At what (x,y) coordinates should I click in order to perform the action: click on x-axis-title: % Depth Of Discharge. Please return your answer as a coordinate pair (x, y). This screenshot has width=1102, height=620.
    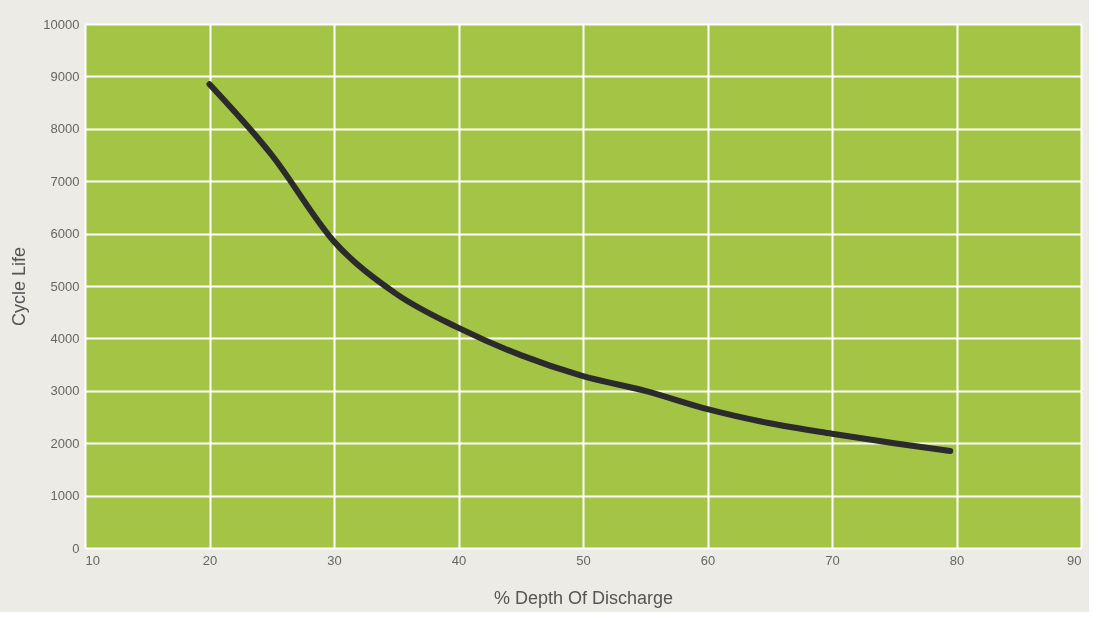
    Looking at the image, I should click on (583, 597).